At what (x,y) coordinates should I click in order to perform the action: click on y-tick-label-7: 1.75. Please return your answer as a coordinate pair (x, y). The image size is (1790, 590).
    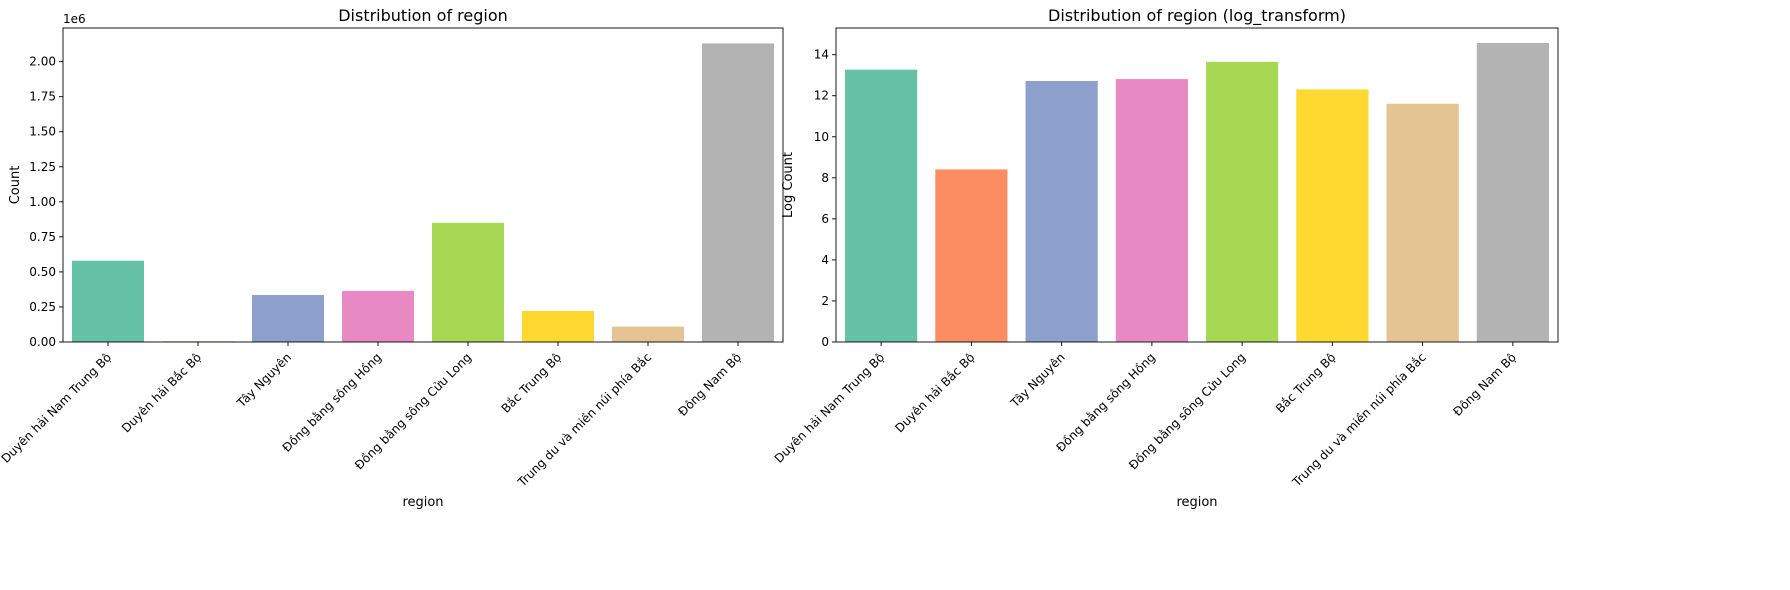
    Looking at the image, I should click on (42, 97).